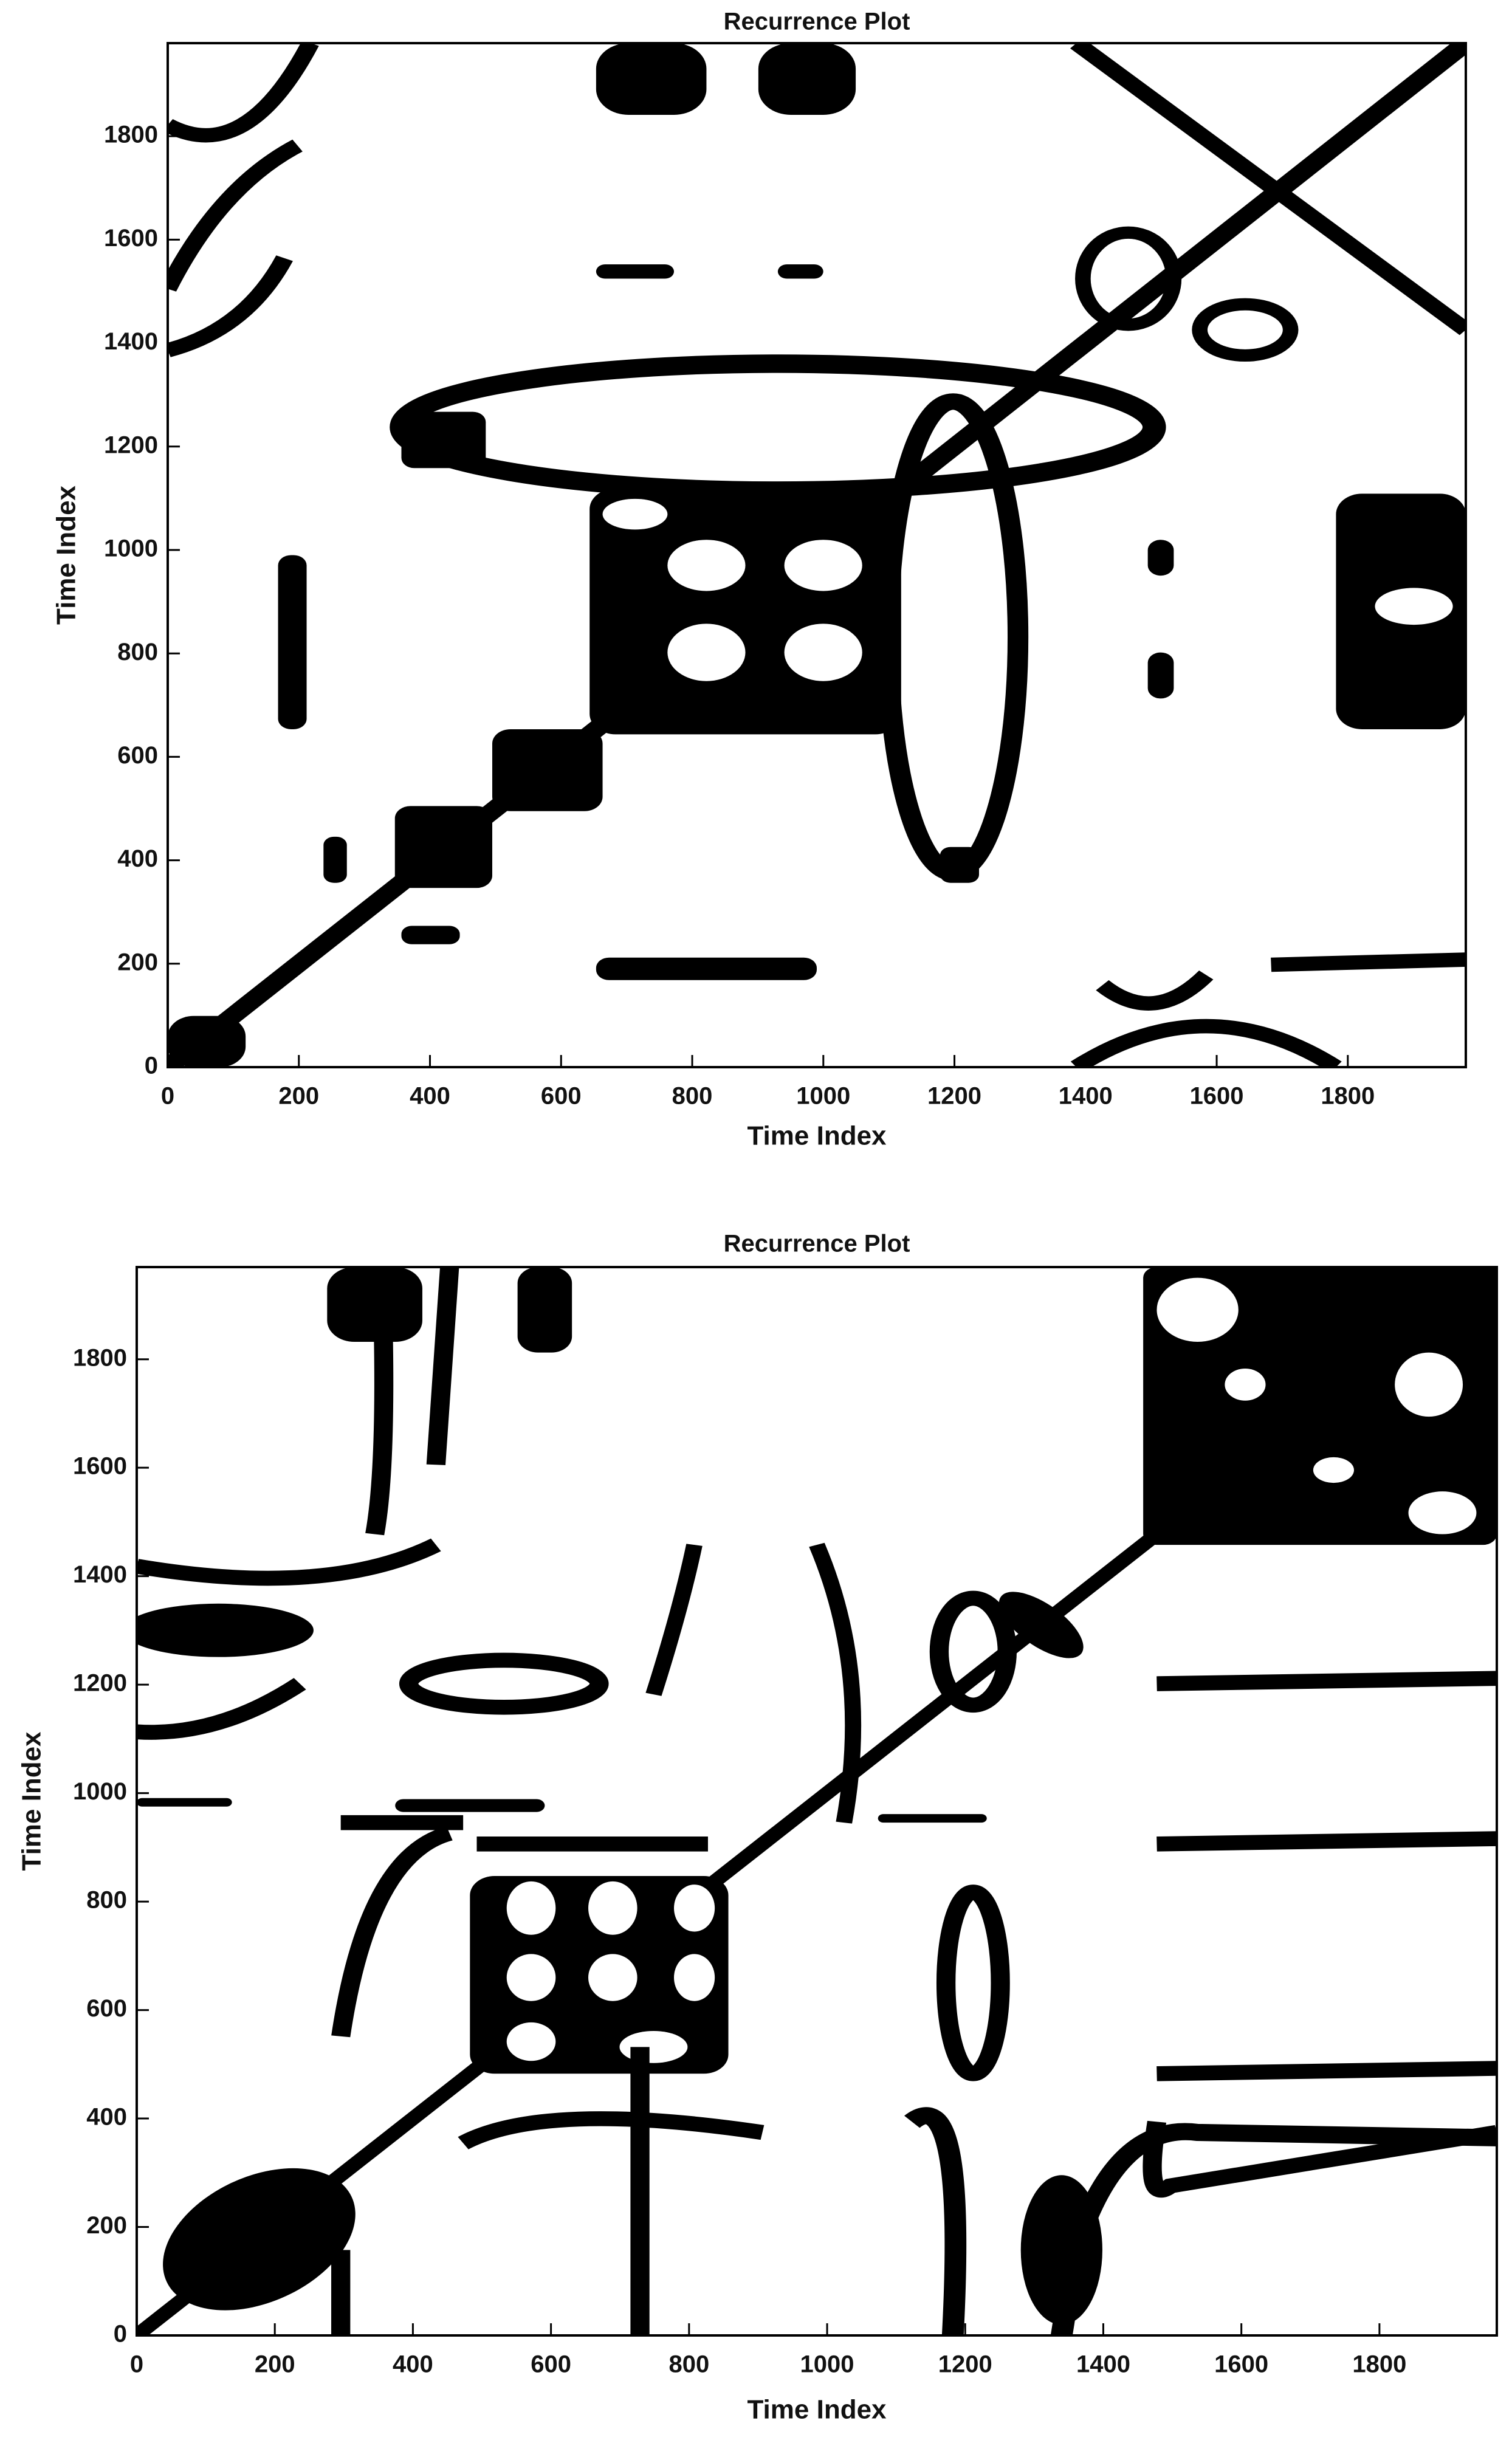  Describe the element at coordinates (1268, 189) in the screenshot. I see `cross` at that location.